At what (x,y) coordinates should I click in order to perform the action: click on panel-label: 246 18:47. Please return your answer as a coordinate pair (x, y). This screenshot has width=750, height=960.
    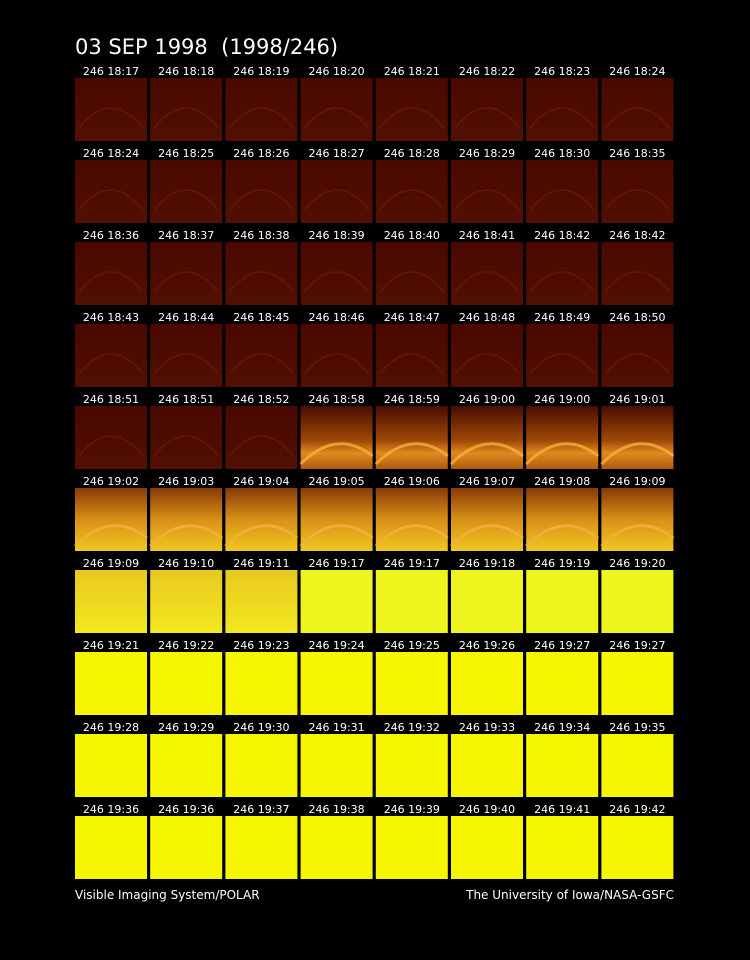
    Looking at the image, I should click on (412, 317).